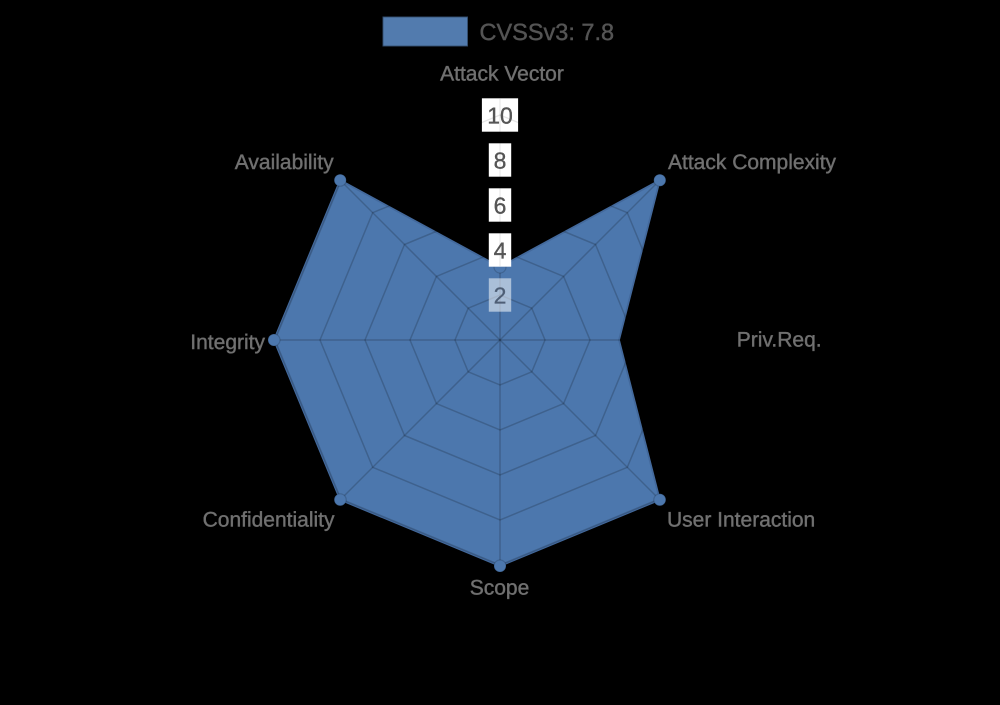 The height and width of the screenshot is (705, 1000). I want to click on svg-text: User Interaction, so click(741, 520).